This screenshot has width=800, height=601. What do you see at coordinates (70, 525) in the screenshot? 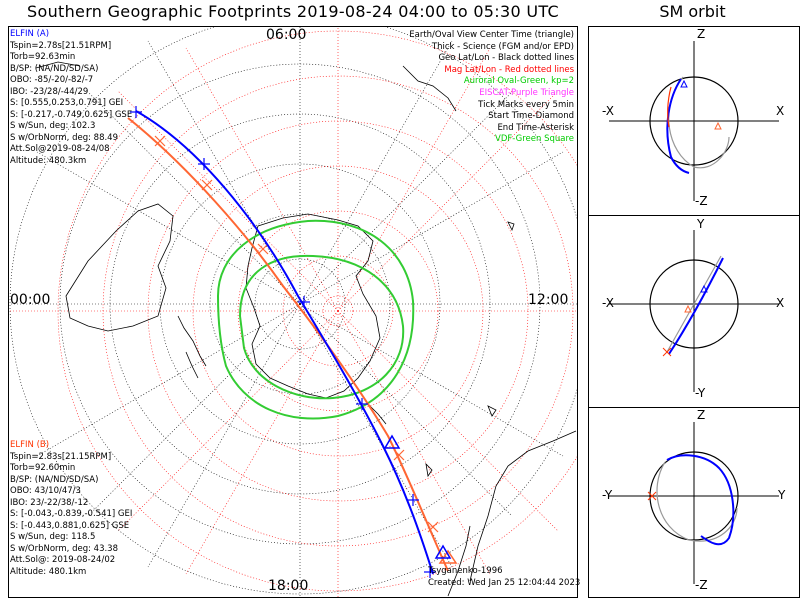
I see `elfin-b-info-line: S: [-0.443,0.881,0.625] GSE` at bounding box center [70, 525].